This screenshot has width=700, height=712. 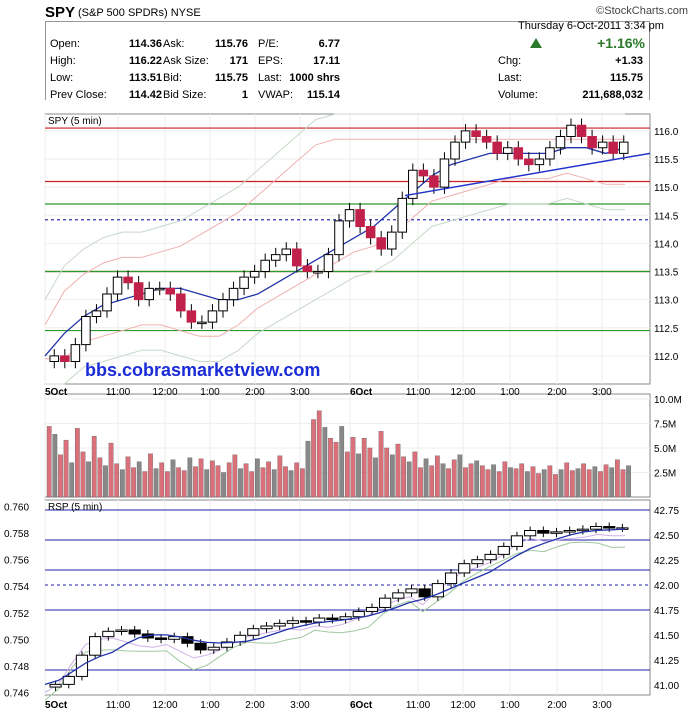 I want to click on y-tick-label: 114.0, so click(x=666, y=244).